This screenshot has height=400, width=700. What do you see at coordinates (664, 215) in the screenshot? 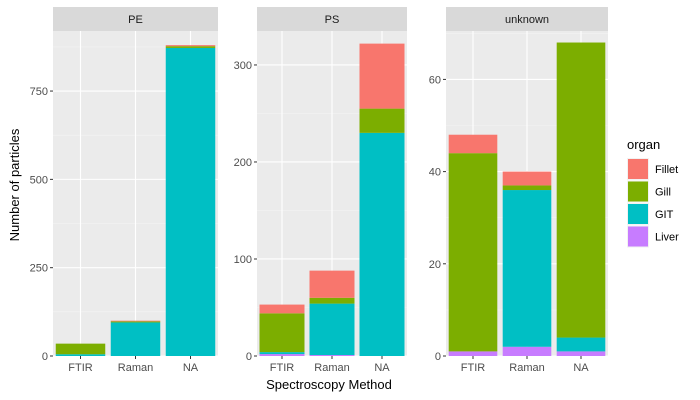
I see `legend-label: GIT` at bounding box center [664, 215].